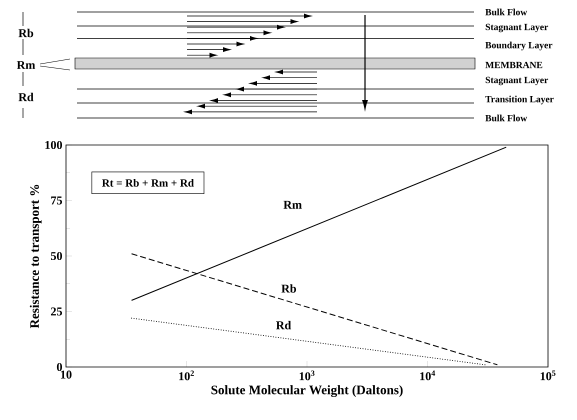  I want to click on y-tick-label: 25, so click(56, 311).